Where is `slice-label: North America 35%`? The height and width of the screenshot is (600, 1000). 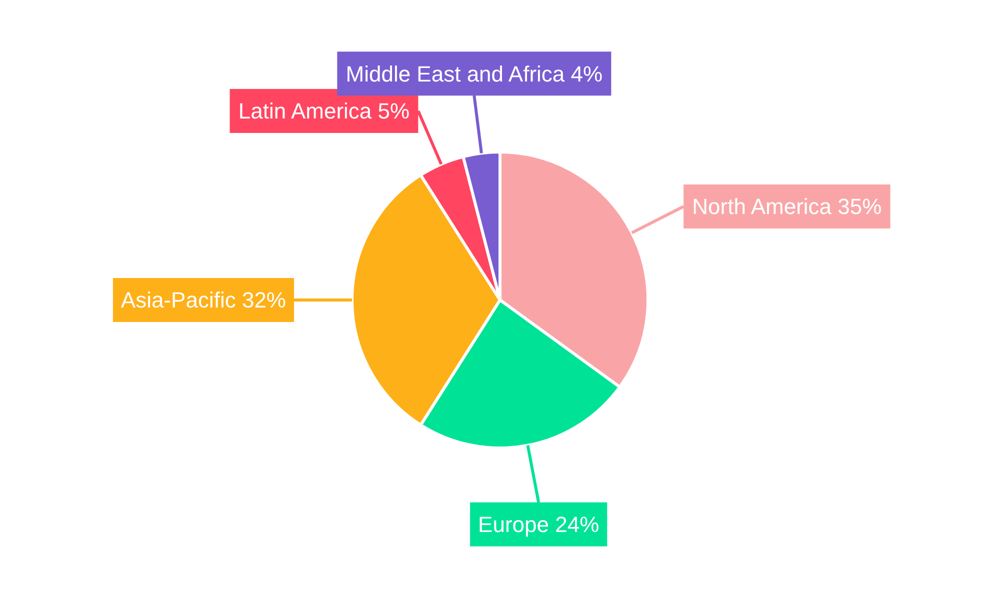
slice-label: North America 35% is located at coordinates (787, 207).